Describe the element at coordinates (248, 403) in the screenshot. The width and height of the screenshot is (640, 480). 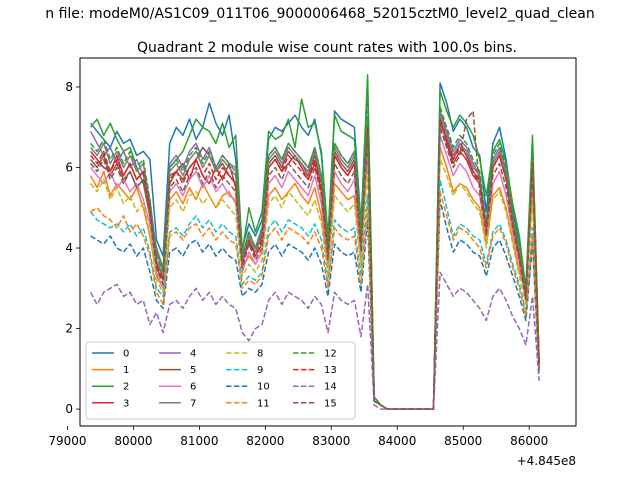
I see `legend-entry-11: 11` at that location.